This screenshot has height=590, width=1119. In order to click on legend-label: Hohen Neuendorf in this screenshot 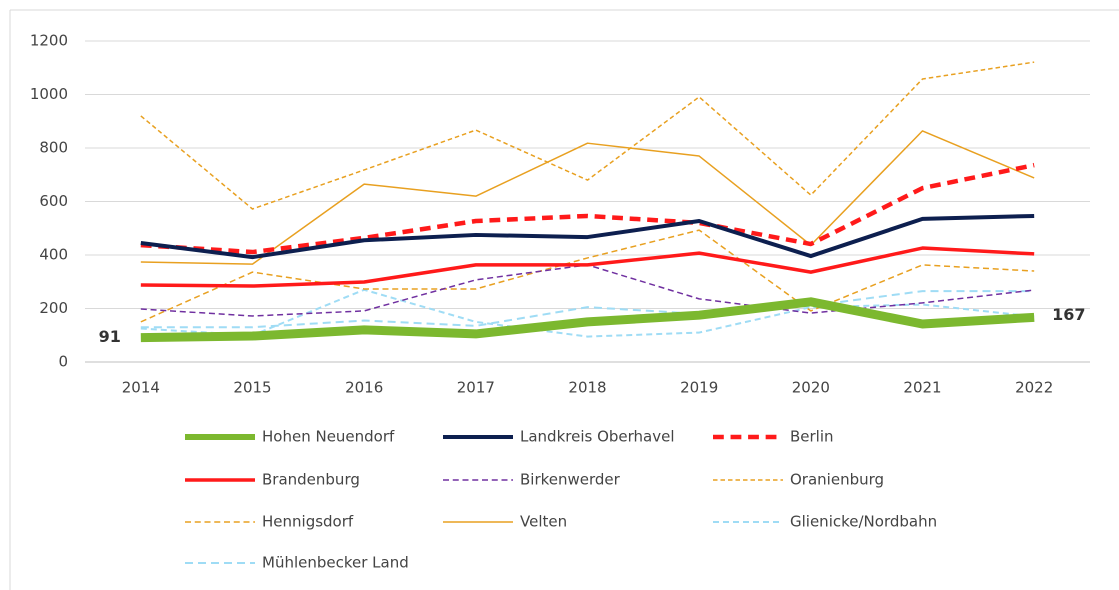, I will do `click(328, 437)`.